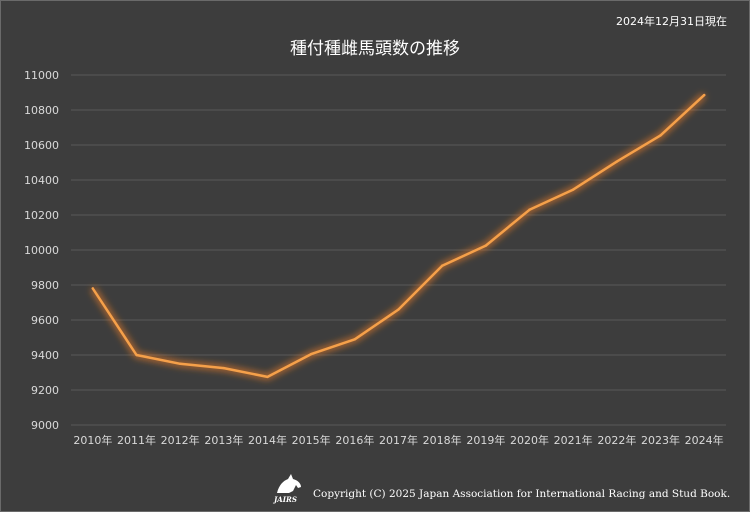 The height and width of the screenshot is (512, 750). What do you see at coordinates (311, 440) in the screenshot?
I see `x-tick-label: 2015年` at bounding box center [311, 440].